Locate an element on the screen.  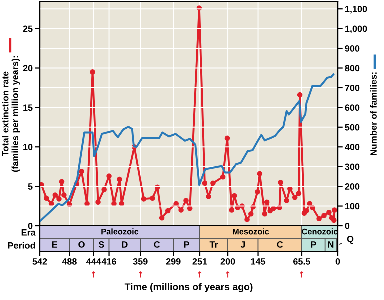
x-tick-label: 542 is located at coordinates (40, 261).